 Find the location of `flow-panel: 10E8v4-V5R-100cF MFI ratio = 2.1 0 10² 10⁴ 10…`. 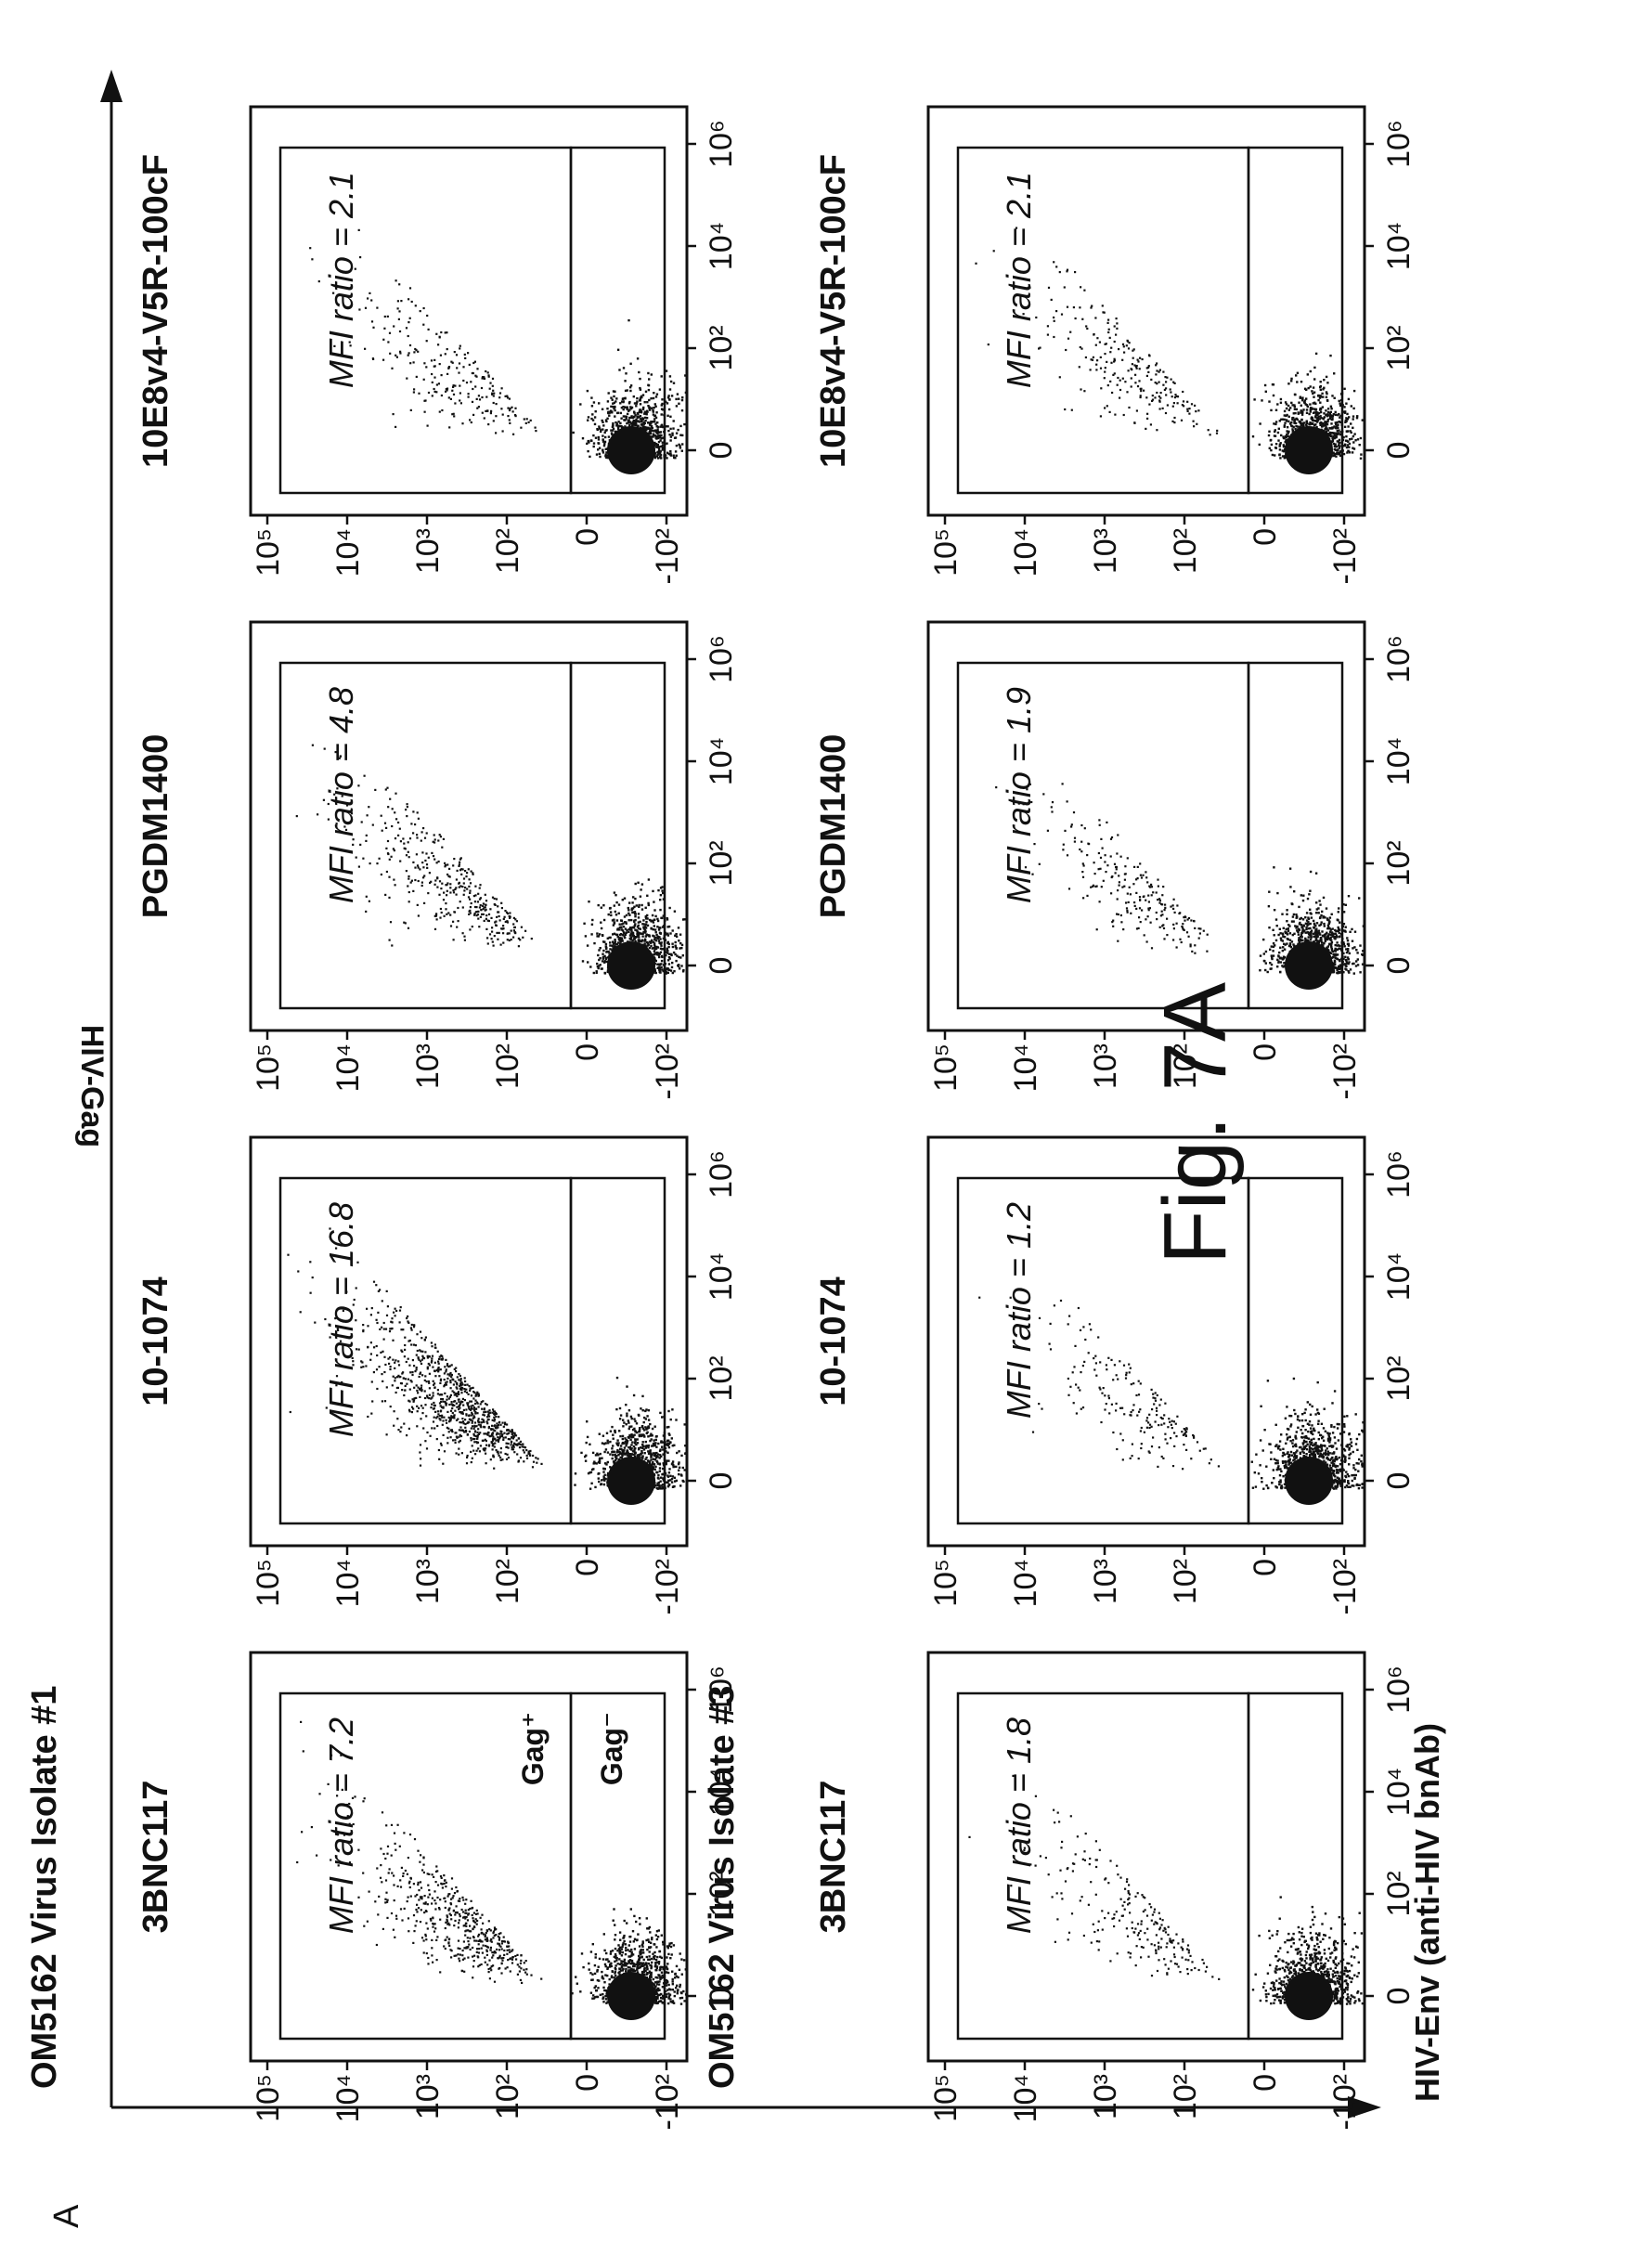

flow-panel: 10E8v4-V5R-100cF MFI ratio = 2.1 0 10² 10⁴ 10… is located at coordinates (1115, 344).